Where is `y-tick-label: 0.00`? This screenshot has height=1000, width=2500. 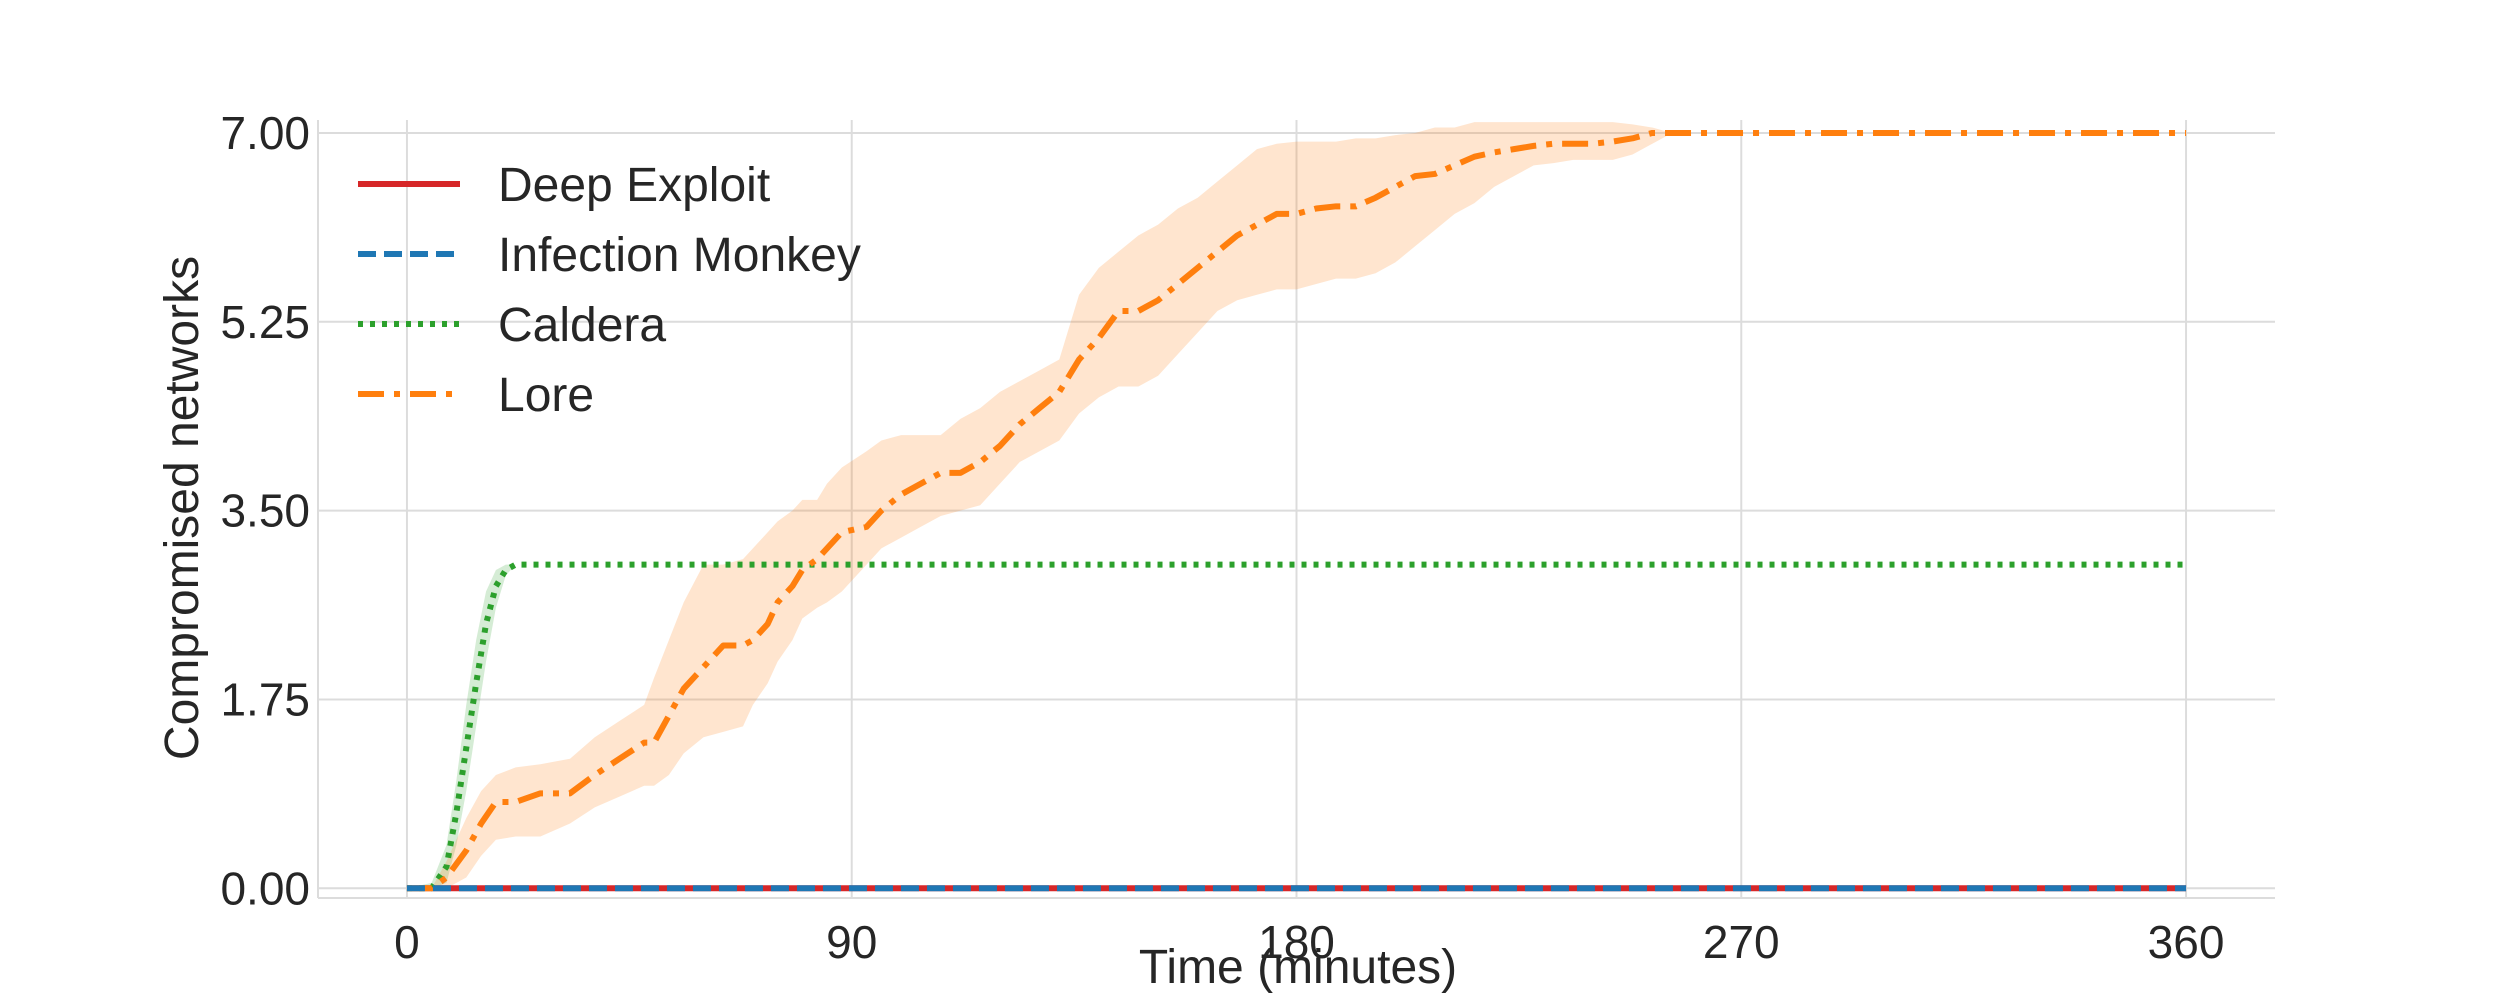 y-tick-label: 0.00 is located at coordinates (265, 888).